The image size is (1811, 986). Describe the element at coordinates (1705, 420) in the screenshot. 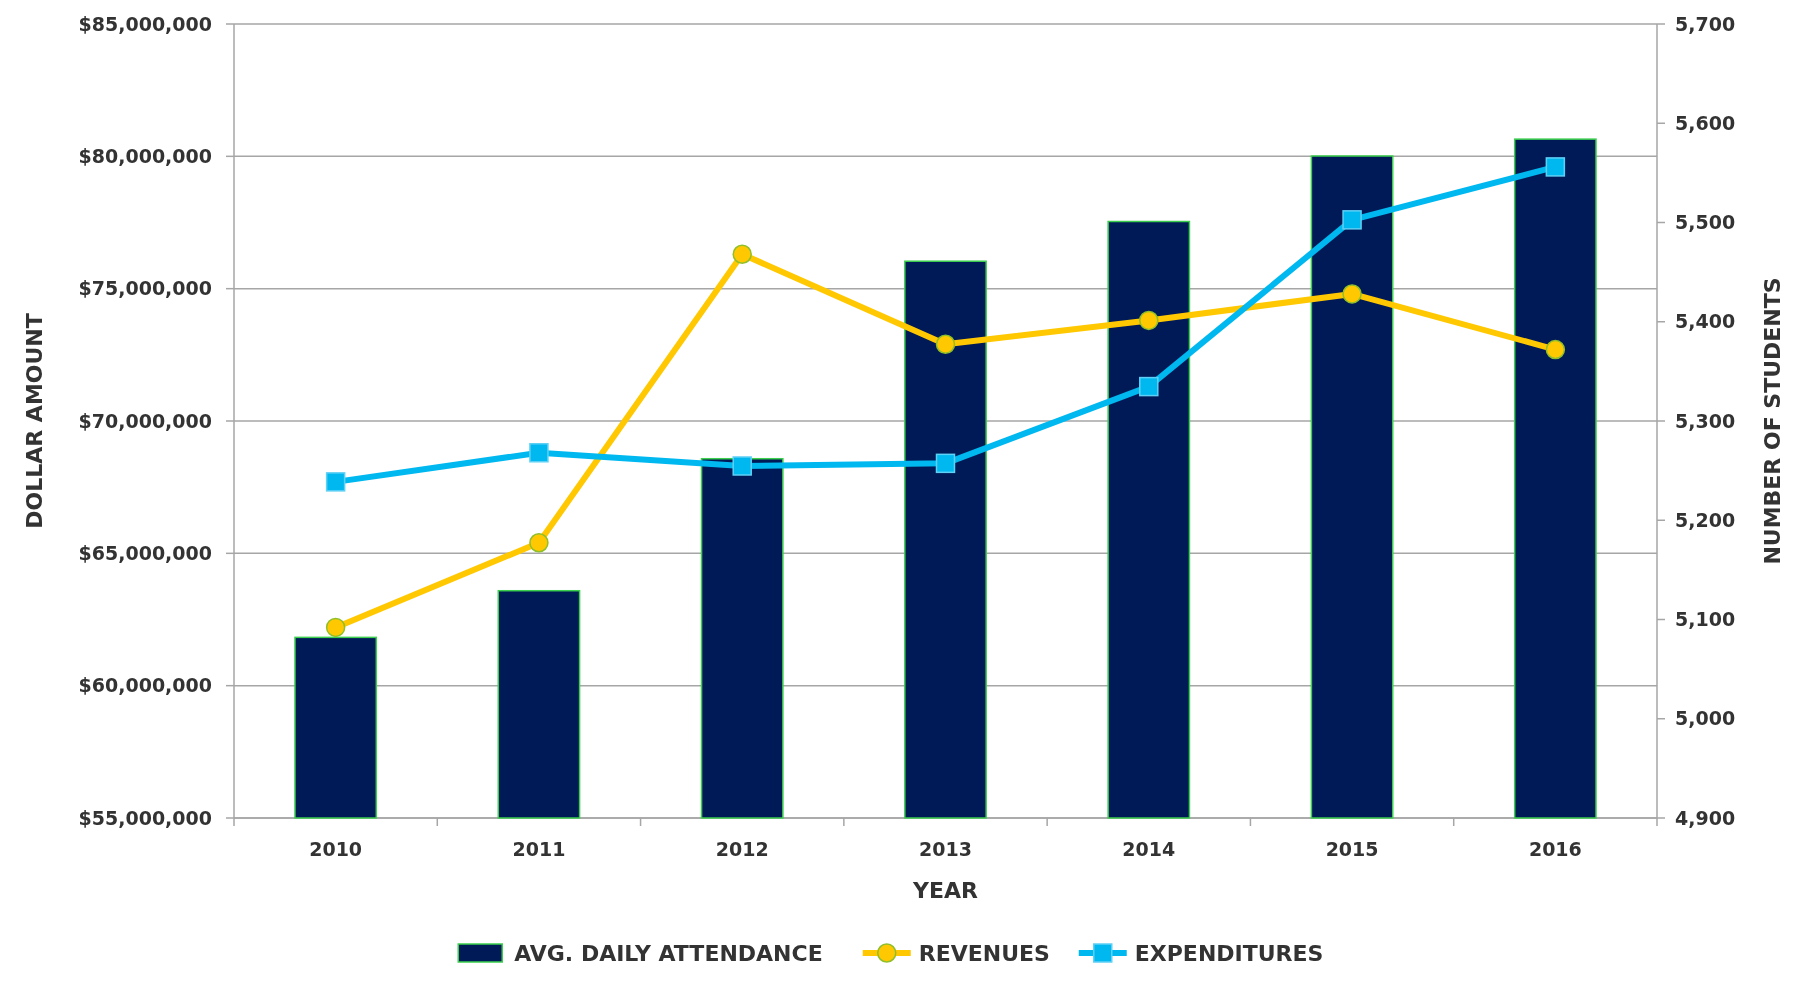

I see `y2-tick-label: 5,300` at that location.